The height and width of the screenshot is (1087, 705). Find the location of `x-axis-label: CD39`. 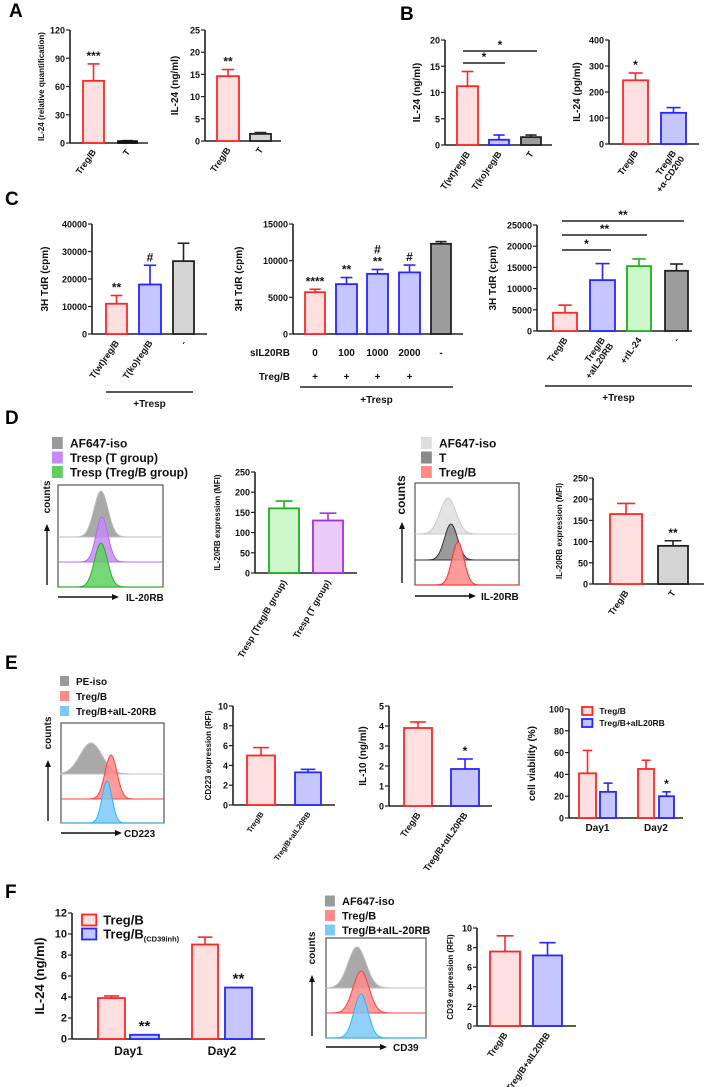

x-axis-label: CD39 is located at coordinates (406, 1048).